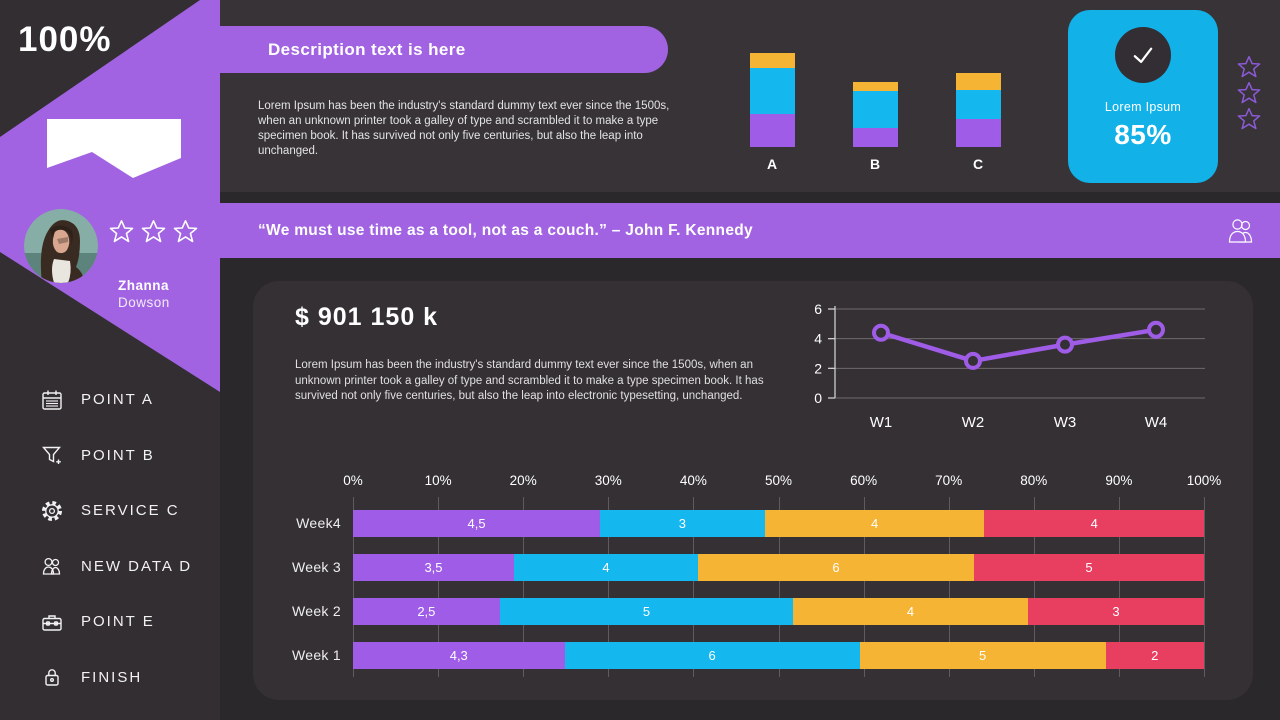 The height and width of the screenshot is (720, 1280). What do you see at coordinates (477, 523) in the screenshot?
I see `hbar-segment-purple: 4,5` at bounding box center [477, 523].